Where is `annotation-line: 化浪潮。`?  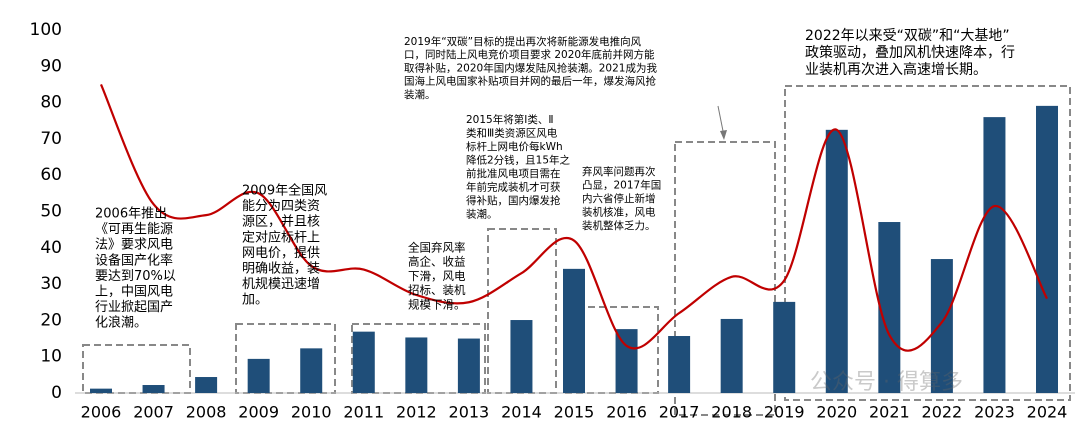
annotation-line: 化浪潮。 is located at coordinates (121, 323).